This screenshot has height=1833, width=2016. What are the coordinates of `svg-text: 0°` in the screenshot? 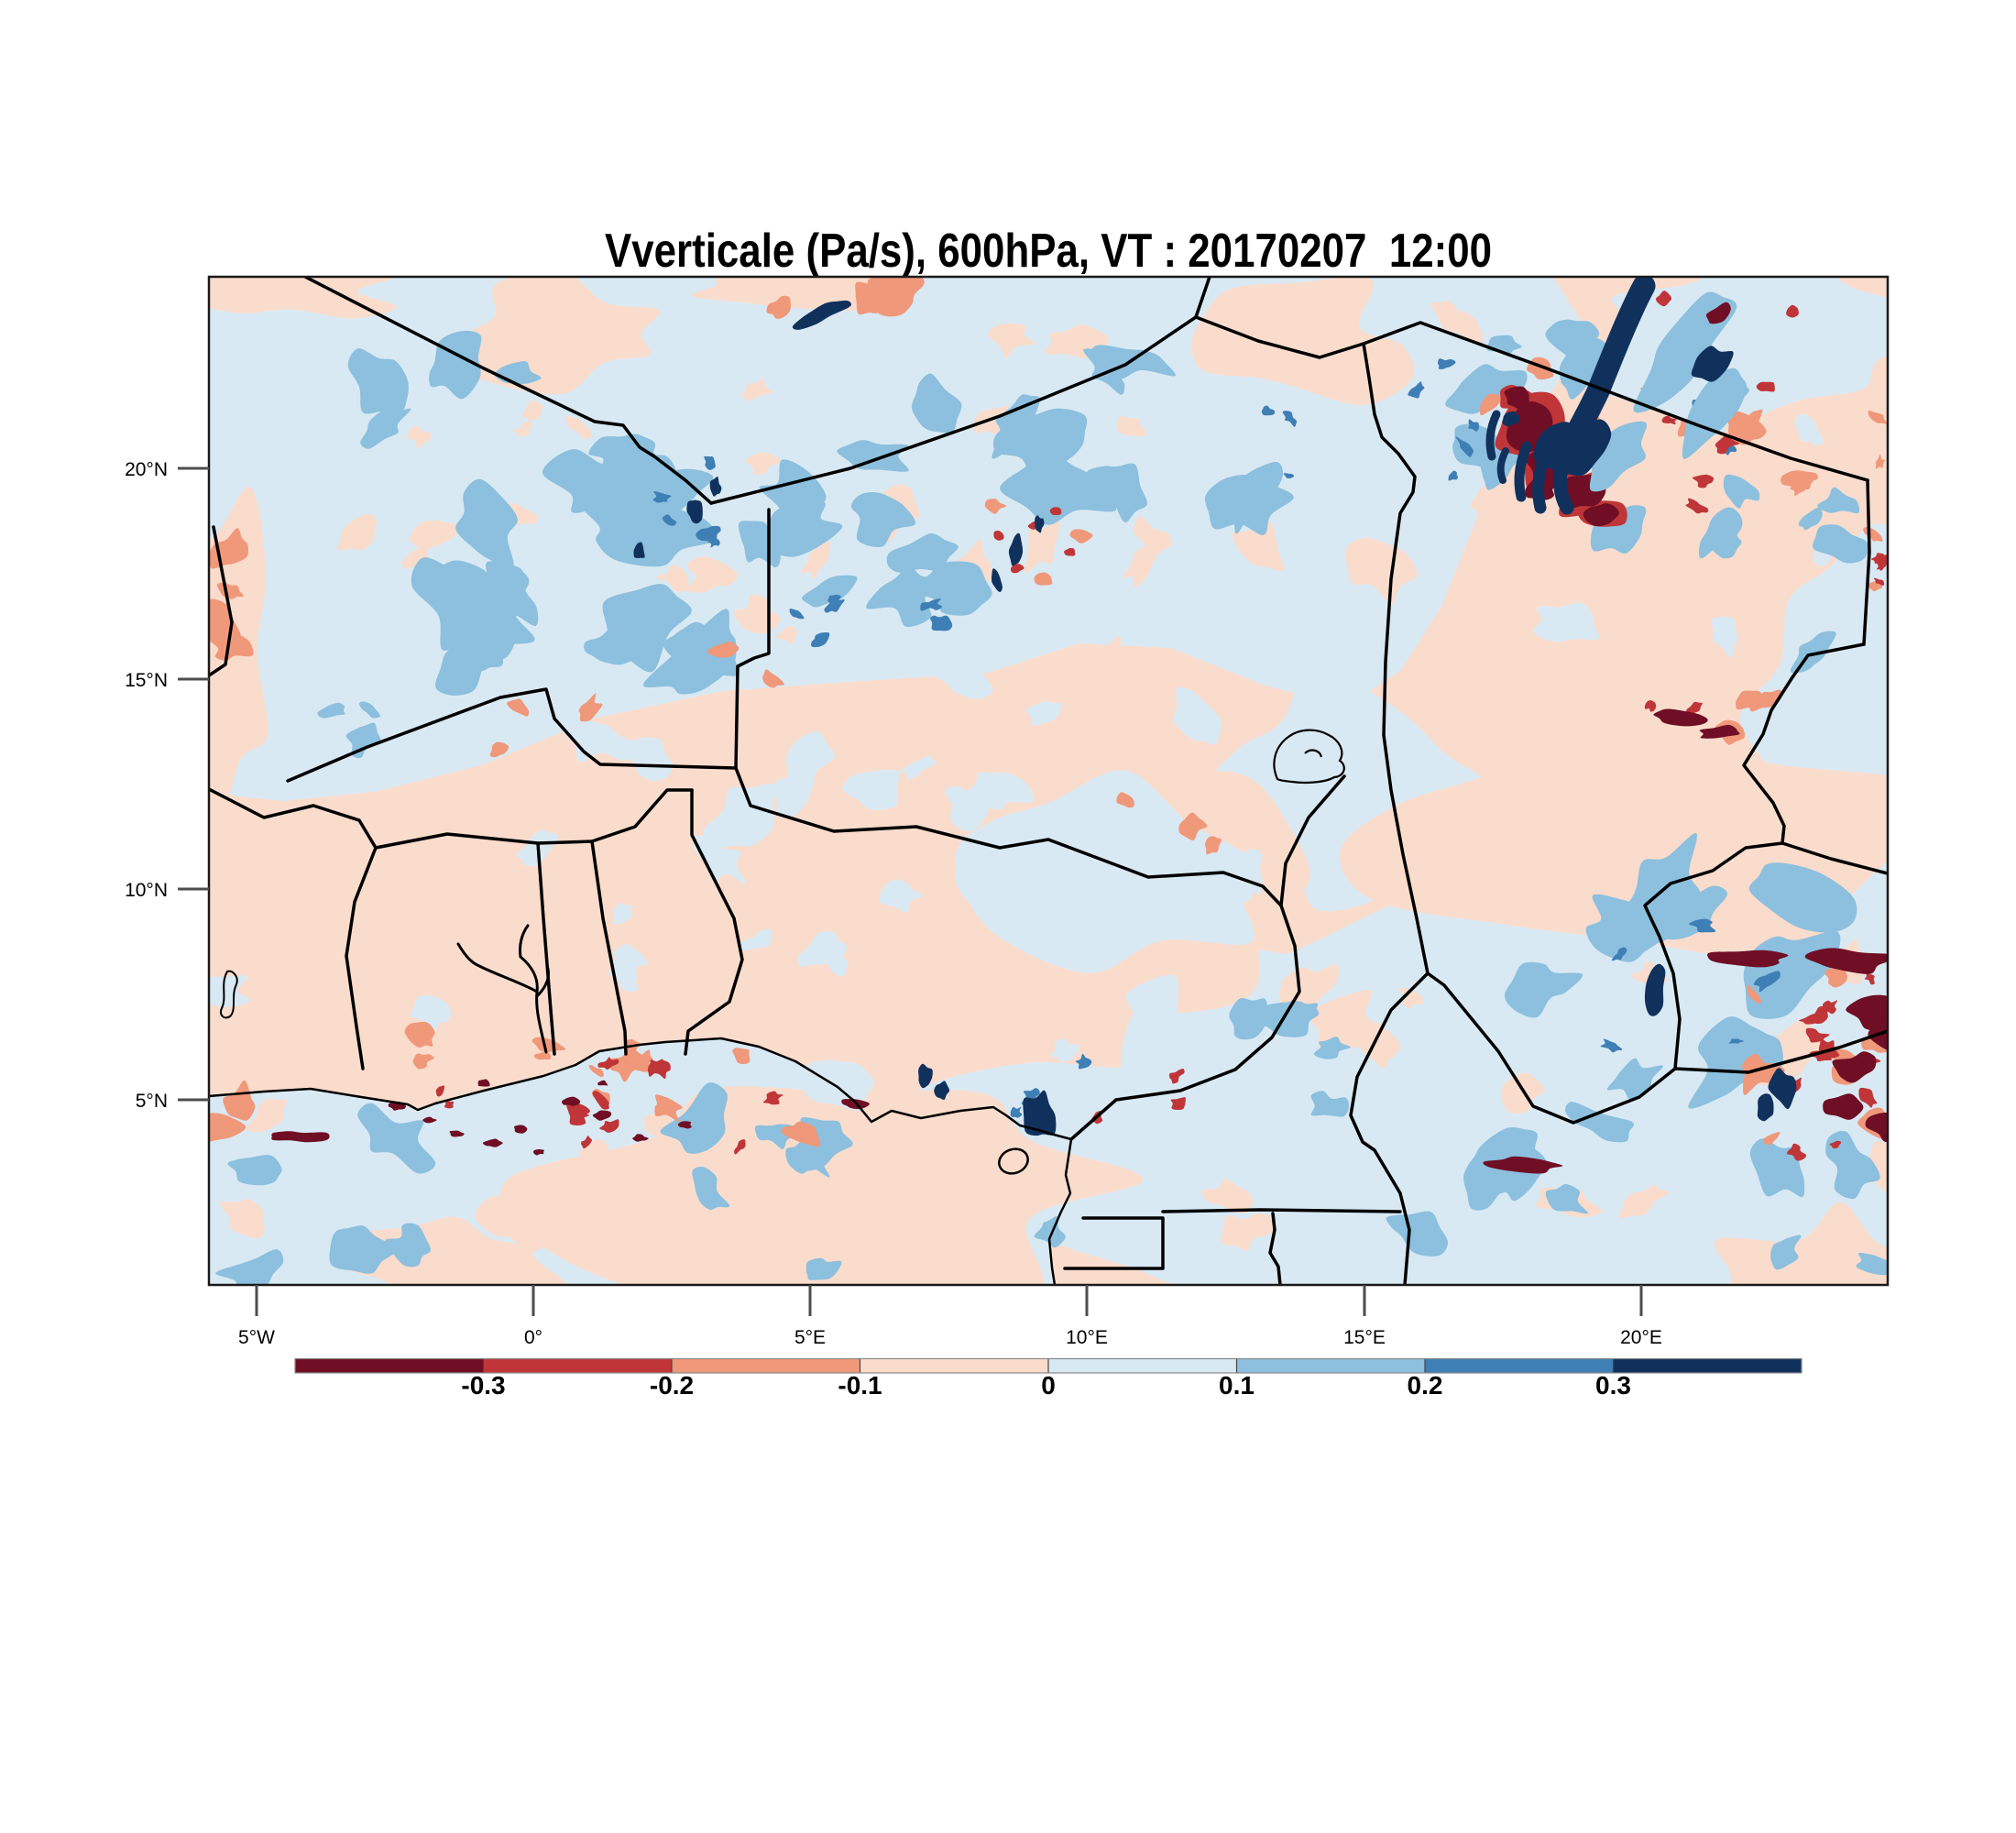 It's located at (533, 1337).